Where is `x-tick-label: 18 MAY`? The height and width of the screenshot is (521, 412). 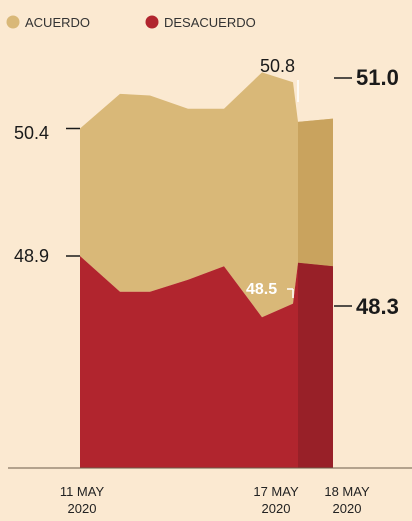
x-tick-label: 18 MAY is located at coordinates (347, 491).